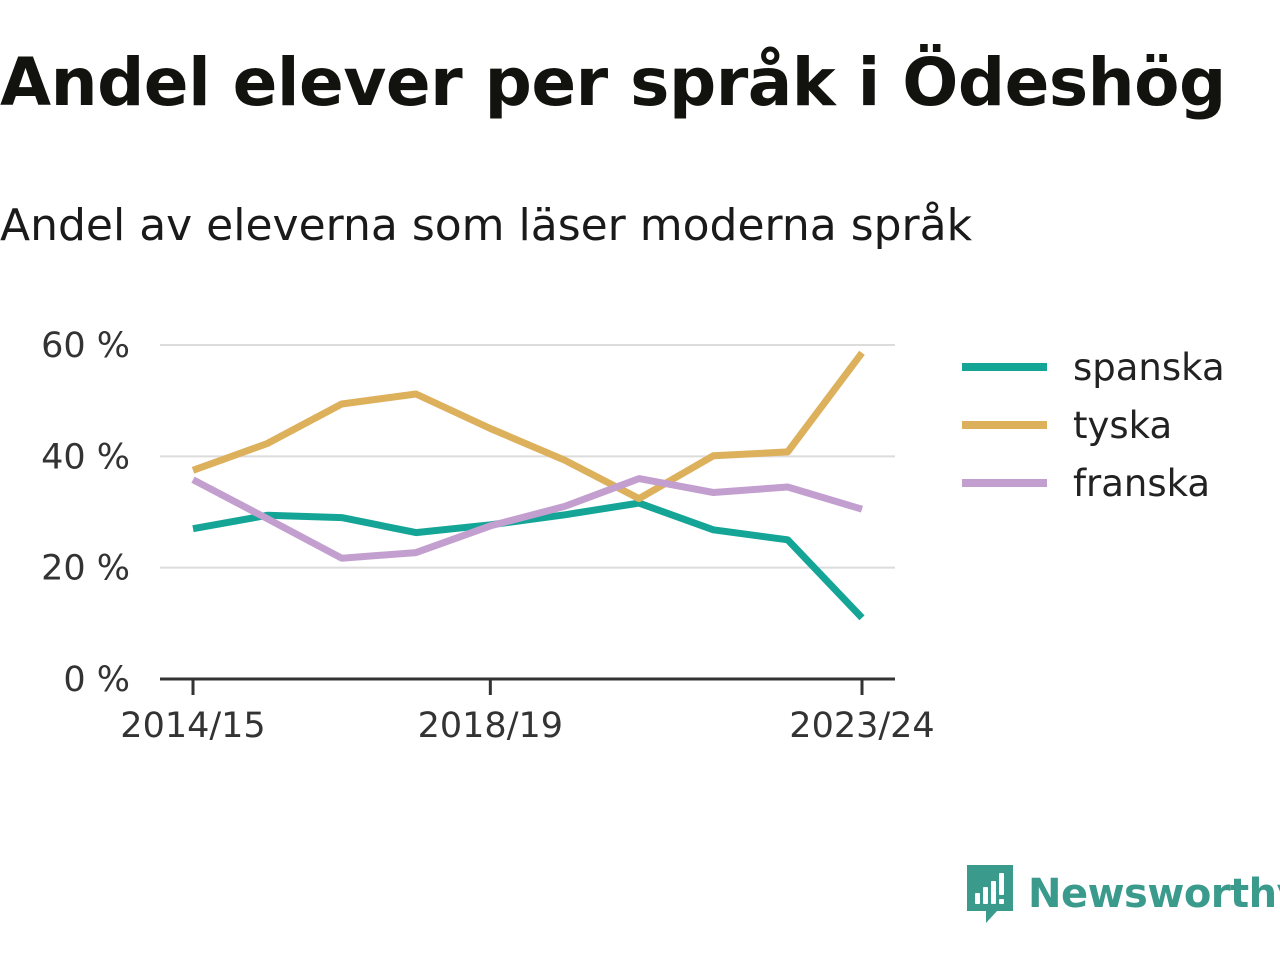 The image size is (1280, 960). Describe the element at coordinates (1154, 894) in the screenshot. I see `brand-name: Newsworthy` at that location.